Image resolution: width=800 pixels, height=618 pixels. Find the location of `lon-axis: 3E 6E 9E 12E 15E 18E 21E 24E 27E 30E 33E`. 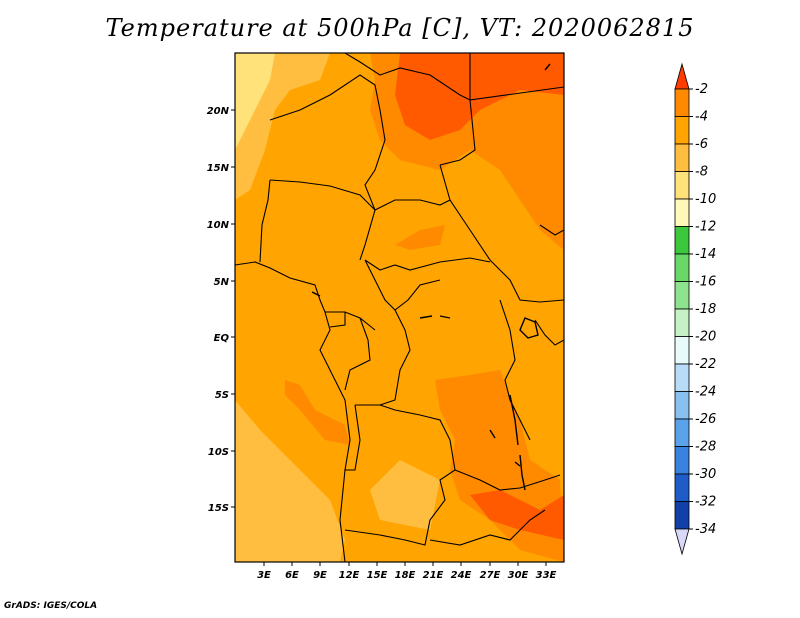

lon-axis: 3E 6E 9E 12E 15E 18E 21E 24E 27E 30E 33E is located at coordinates (407, 571).